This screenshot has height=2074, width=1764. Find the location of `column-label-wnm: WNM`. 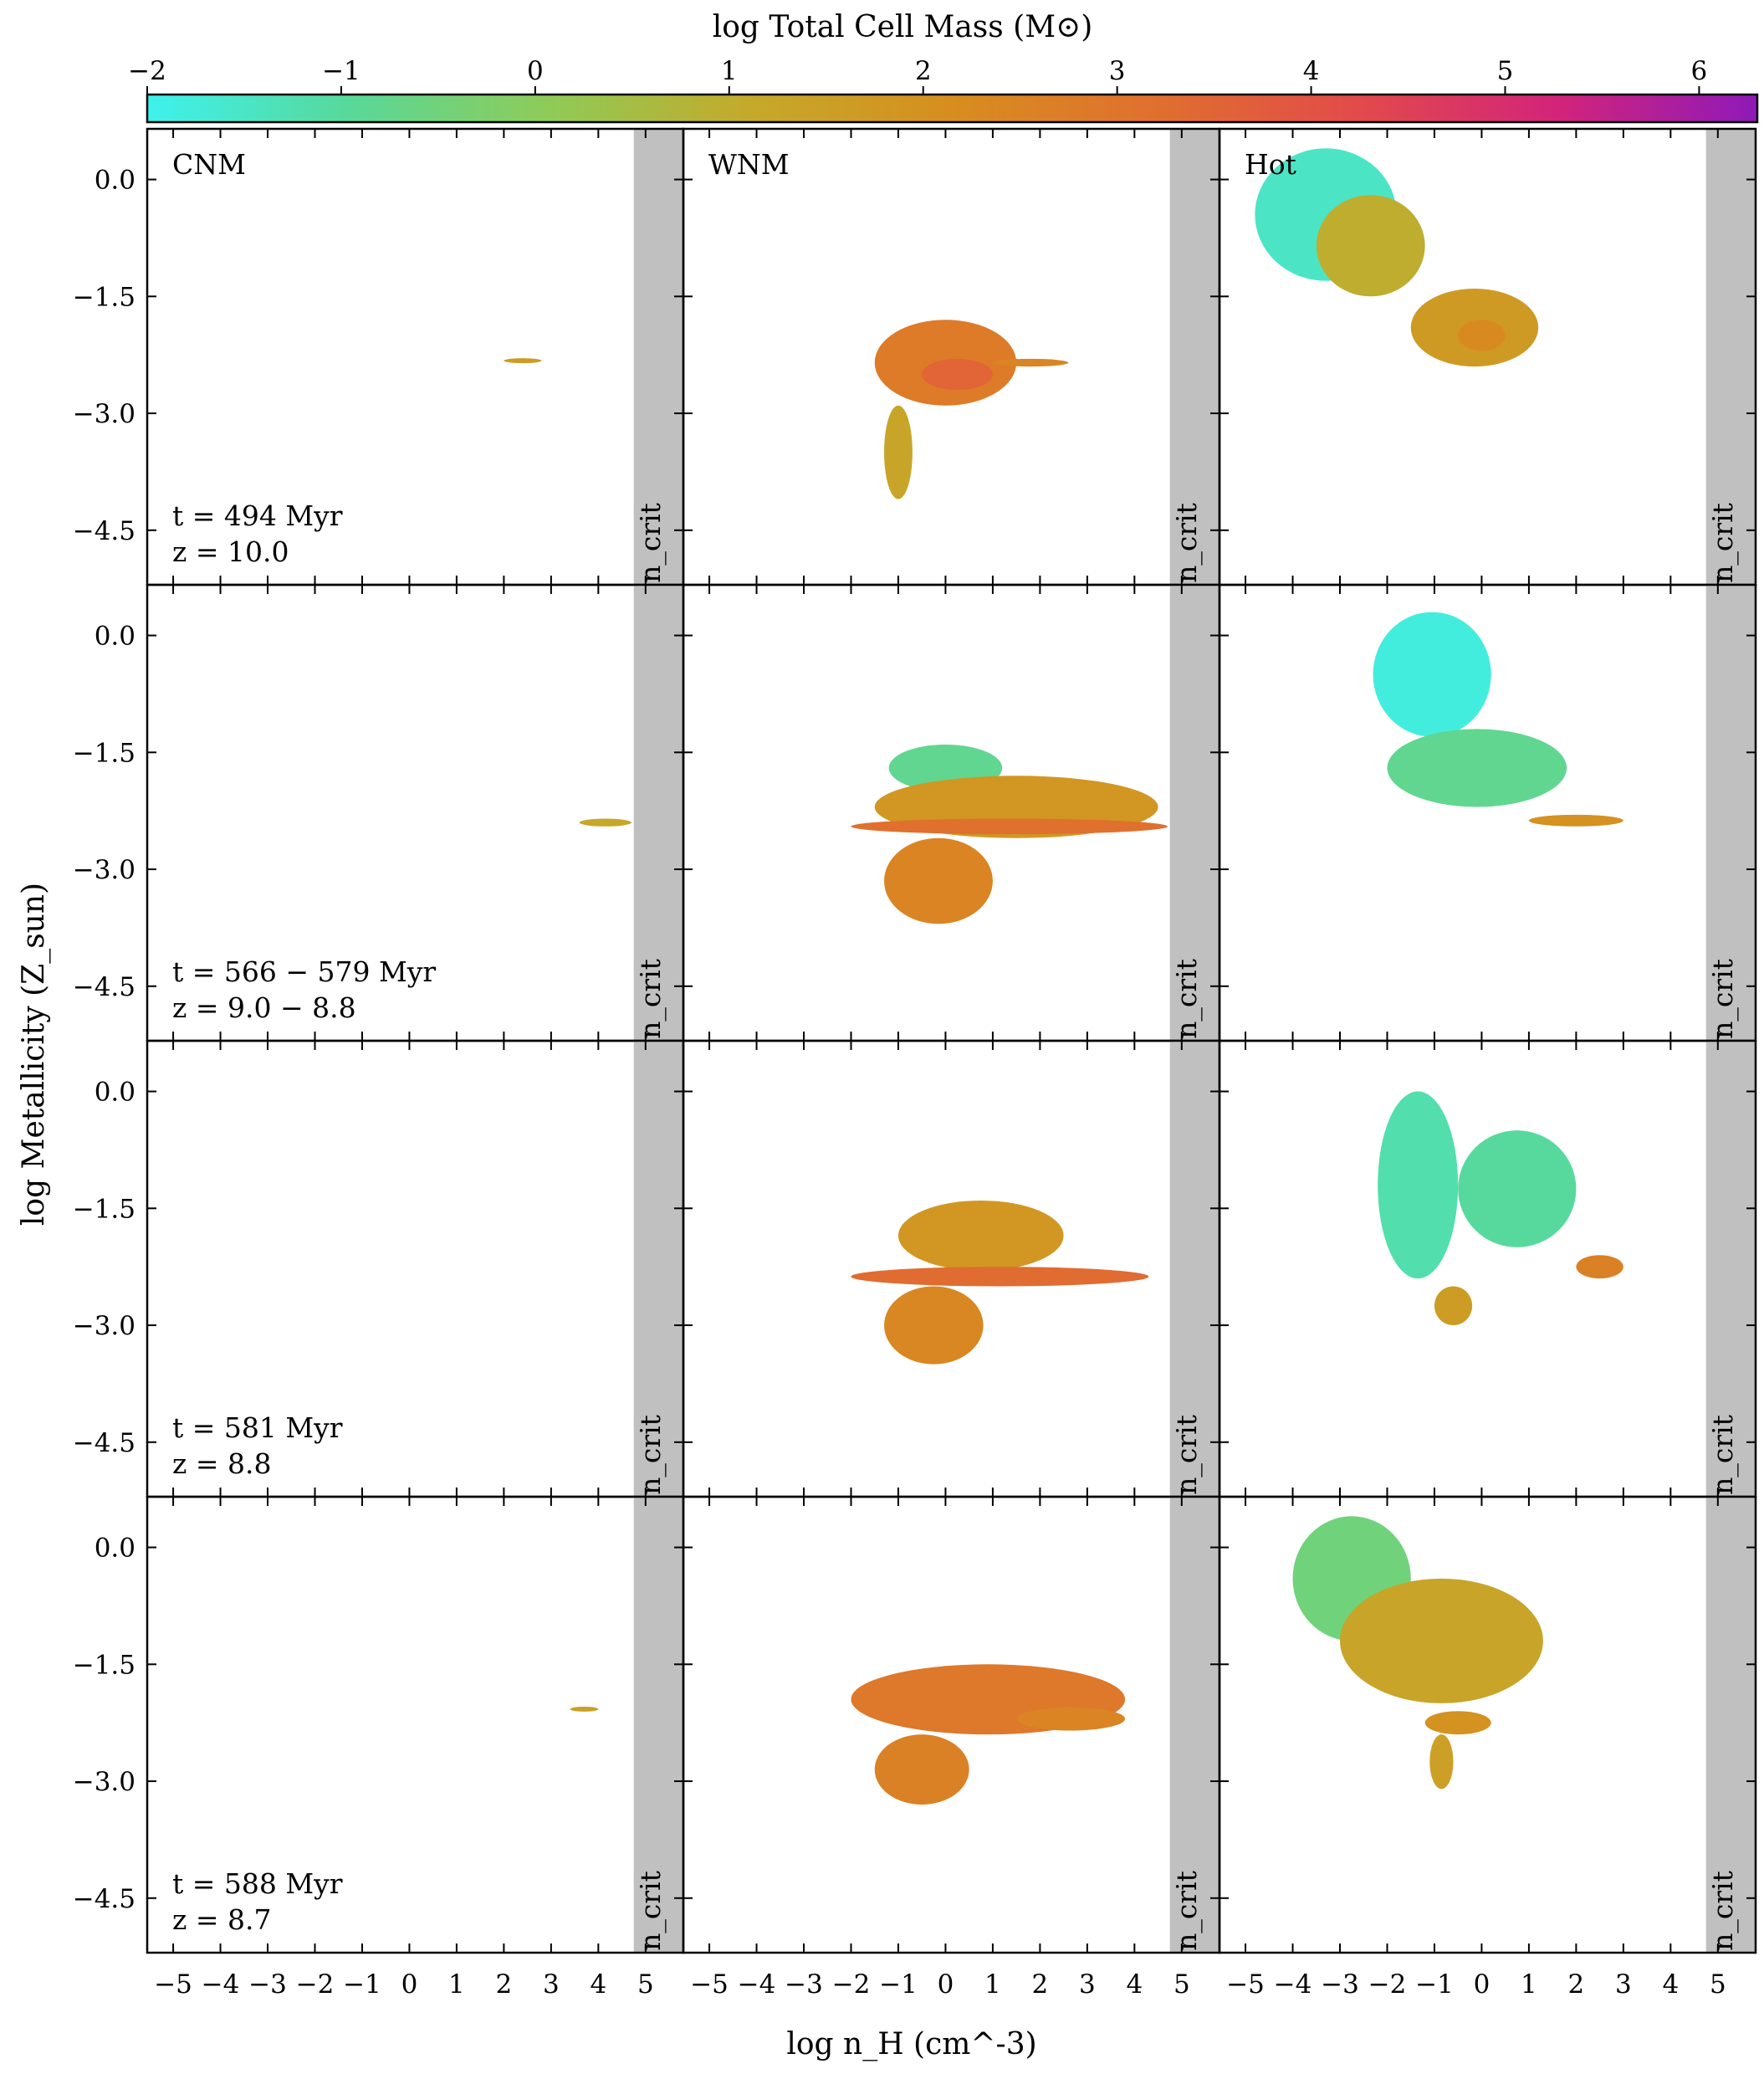

column-label-wnm: WNM is located at coordinates (749, 164).